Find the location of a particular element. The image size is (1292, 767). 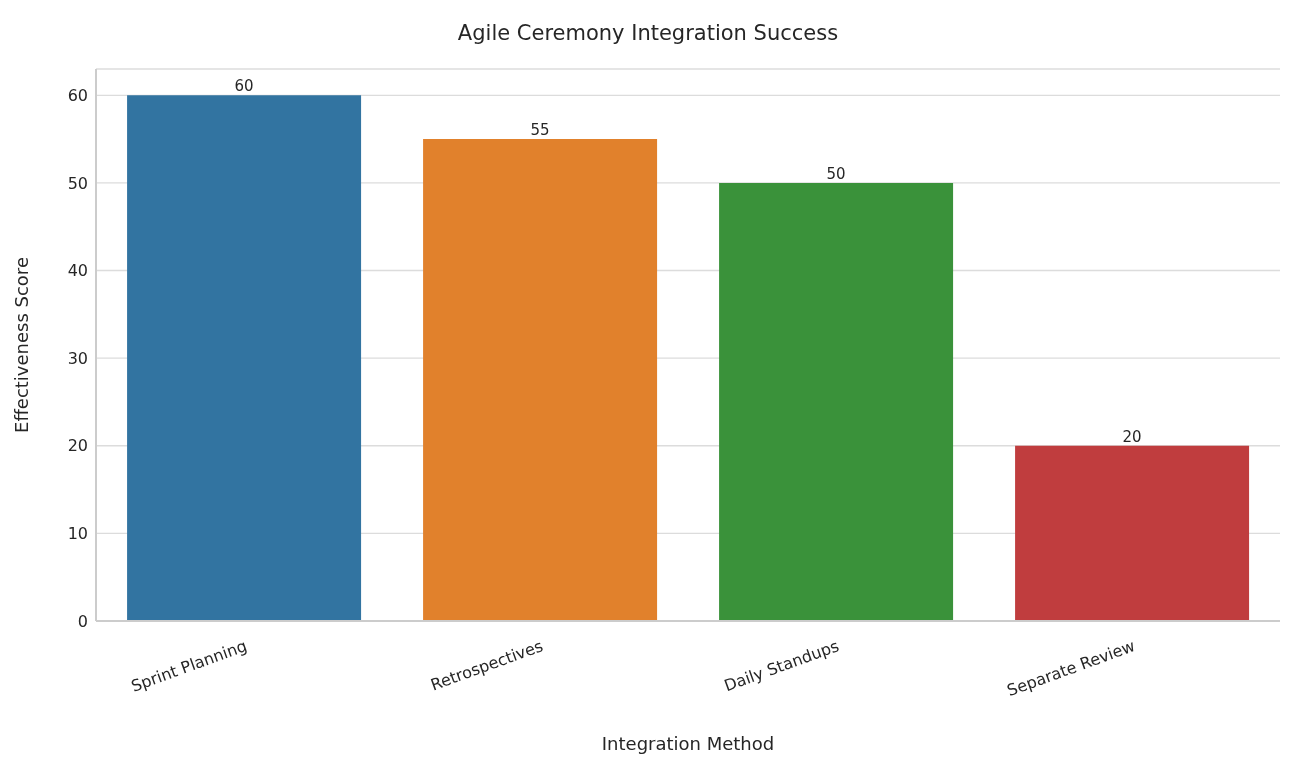

data-label: 60 is located at coordinates (244, 86).